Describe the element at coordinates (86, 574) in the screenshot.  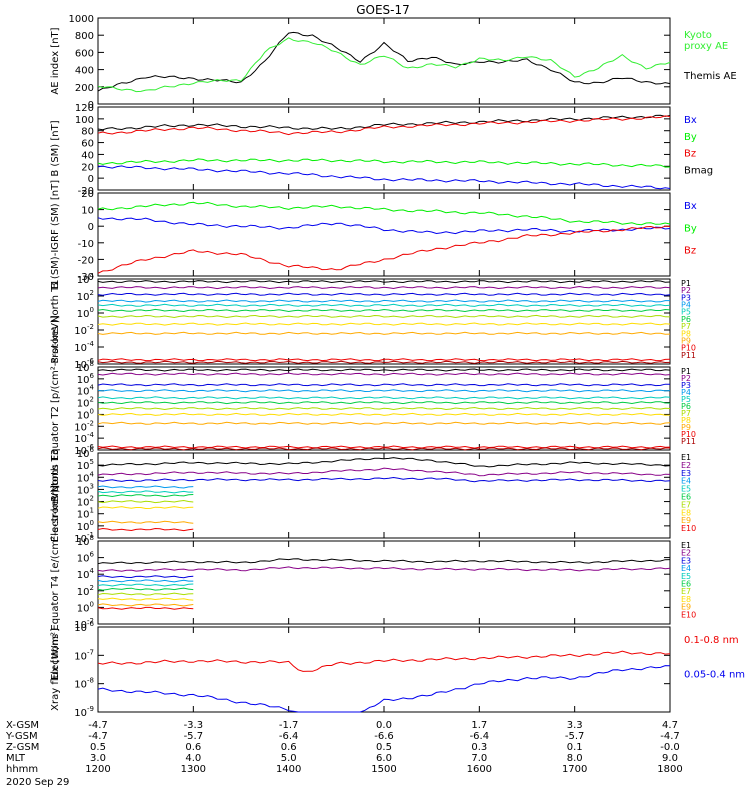
I see `y-tick-label: 10⁴` at that location.